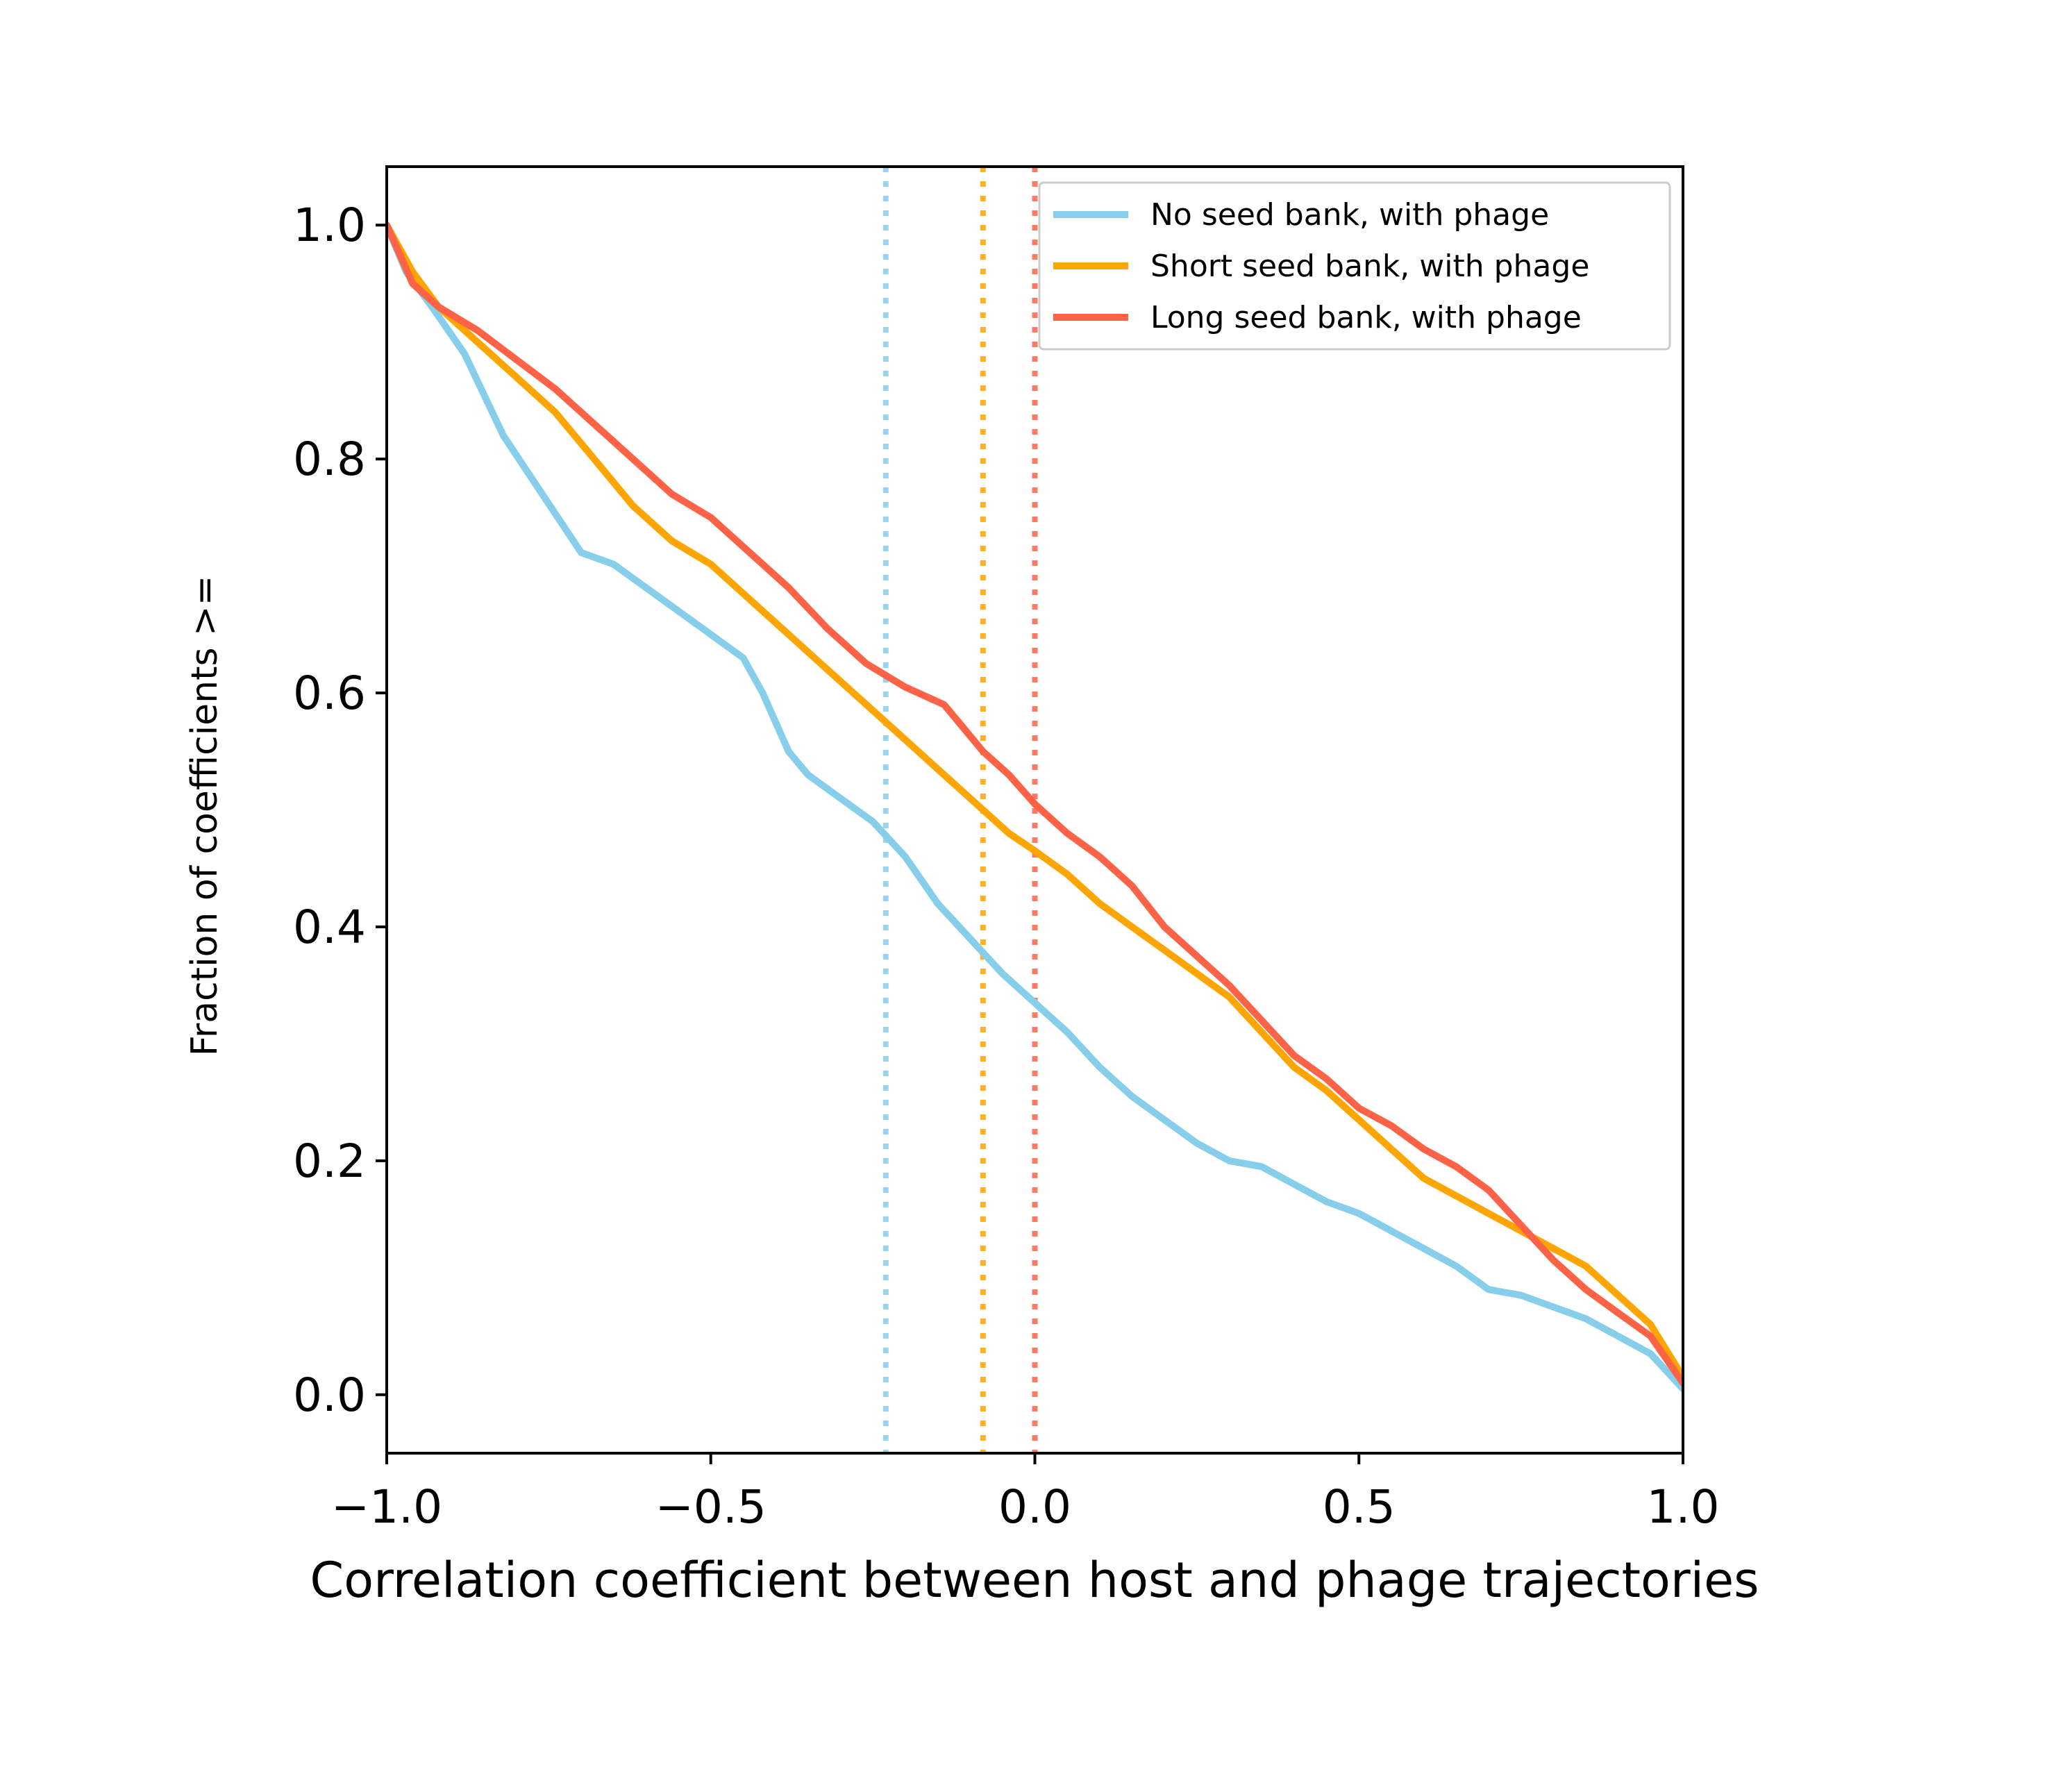 The height and width of the screenshot is (1792, 2060). I want to click on y-tick-label: 0.2, so click(329, 1161).